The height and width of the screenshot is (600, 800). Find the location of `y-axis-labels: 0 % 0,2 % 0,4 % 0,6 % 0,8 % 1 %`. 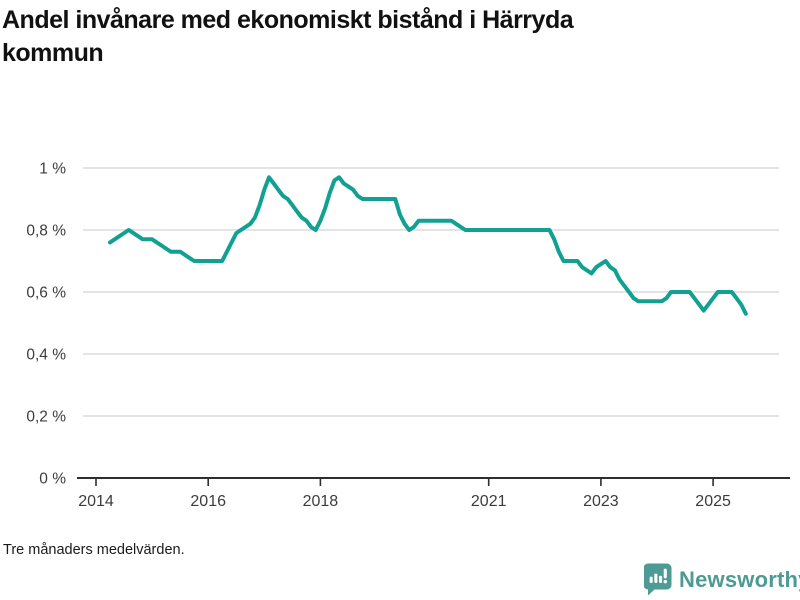

y-axis-labels: 0 % 0,2 % 0,4 % 0,6 % 0,8 % 1 % is located at coordinates (46, 324).